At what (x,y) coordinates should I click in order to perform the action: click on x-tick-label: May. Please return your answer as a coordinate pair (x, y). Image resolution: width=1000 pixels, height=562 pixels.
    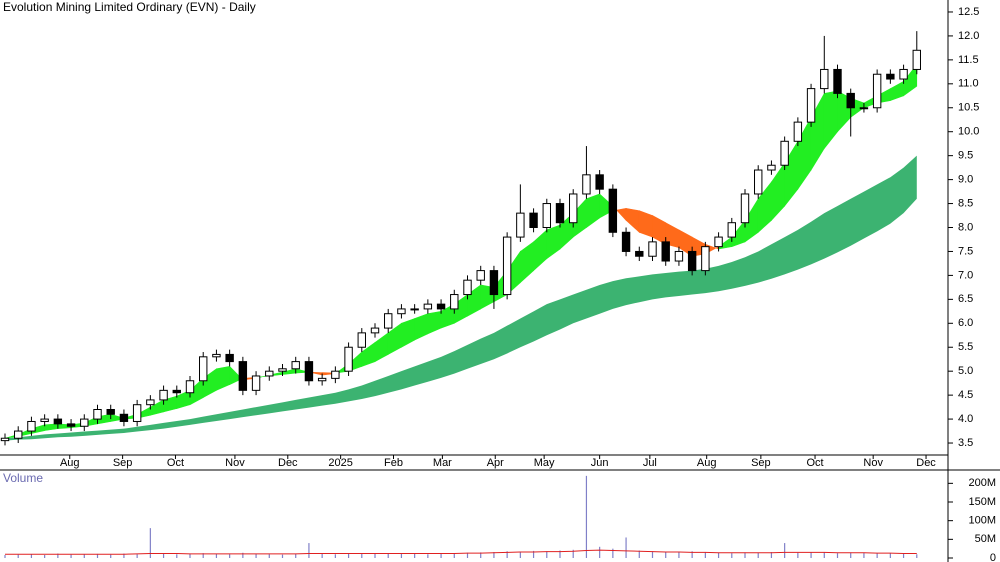
    Looking at the image, I should click on (544, 463).